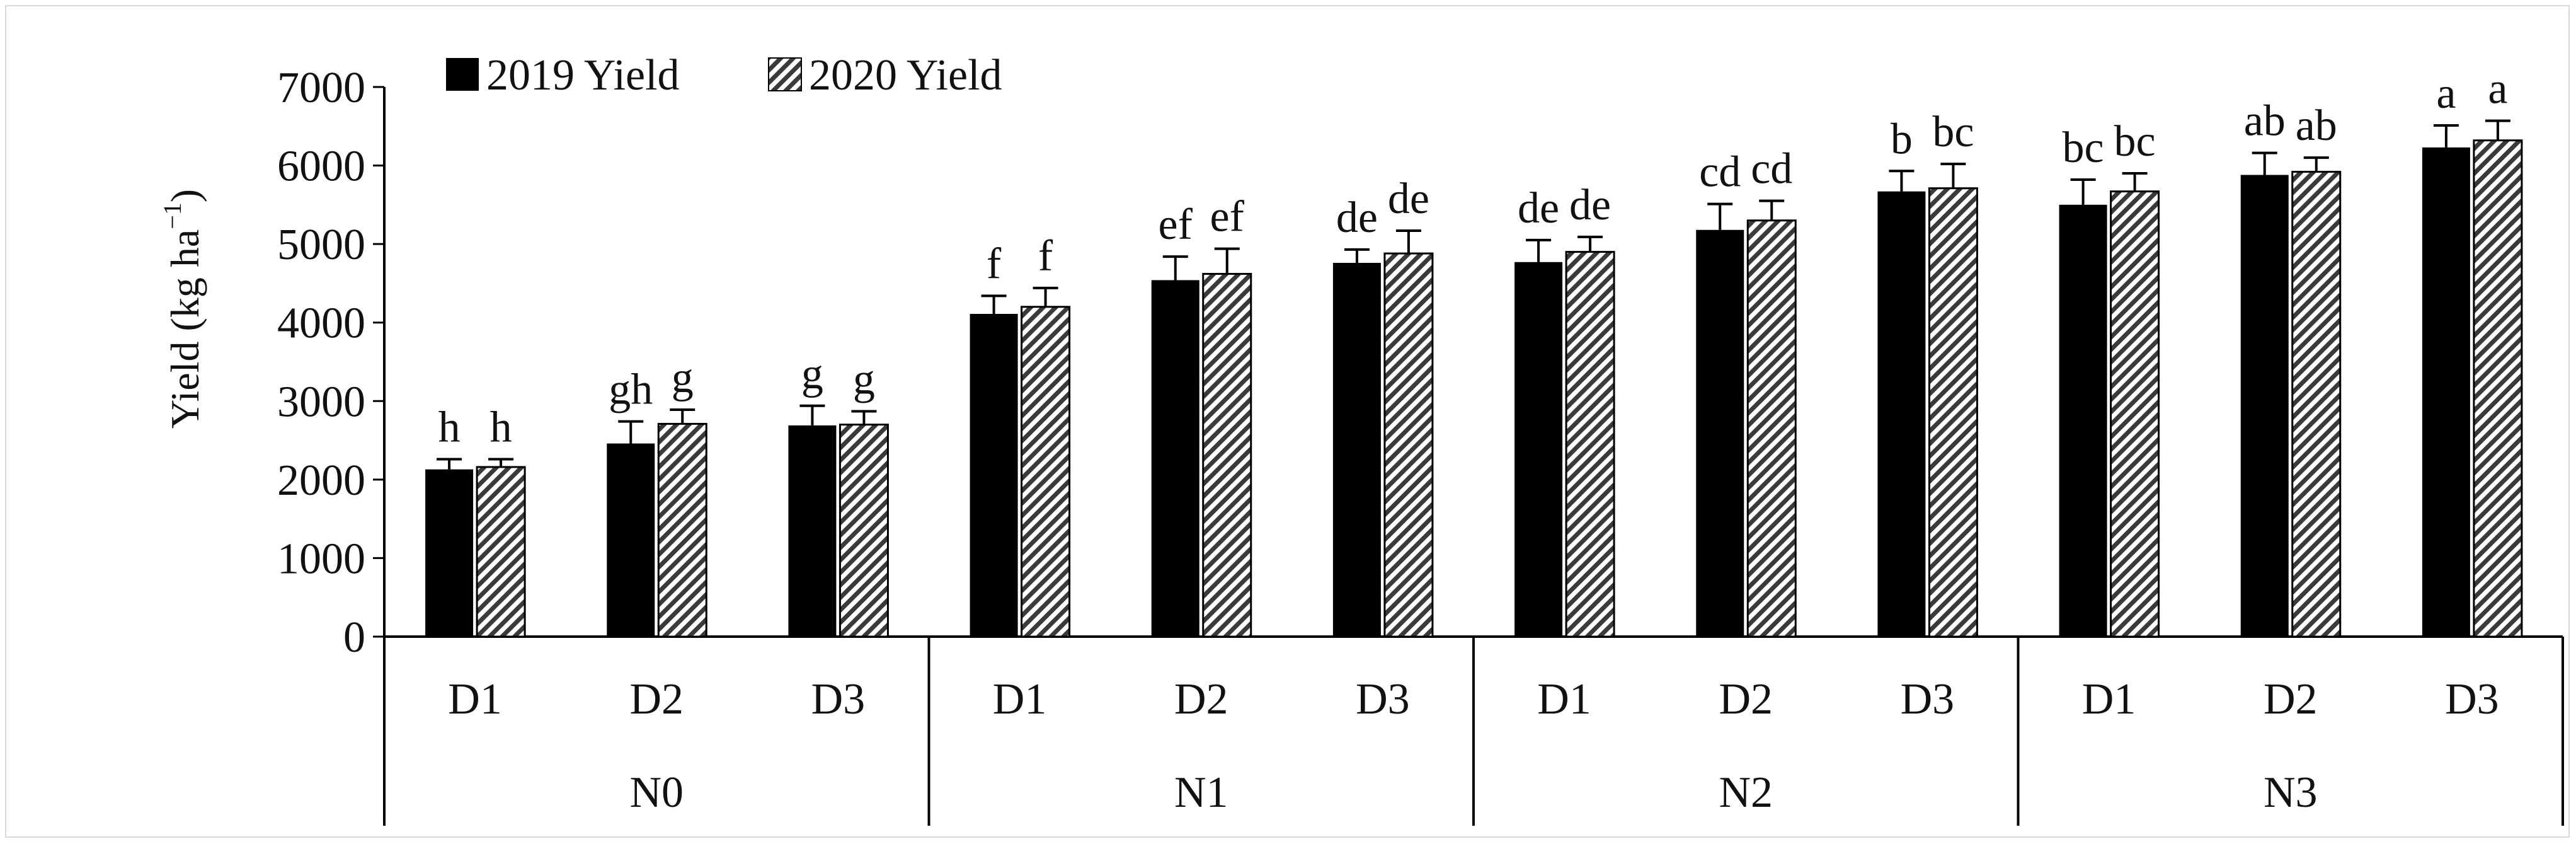 The height and width of the screenshot is (844, 2576). I want to click on y-tick-label: 4000, so click(321, 323).